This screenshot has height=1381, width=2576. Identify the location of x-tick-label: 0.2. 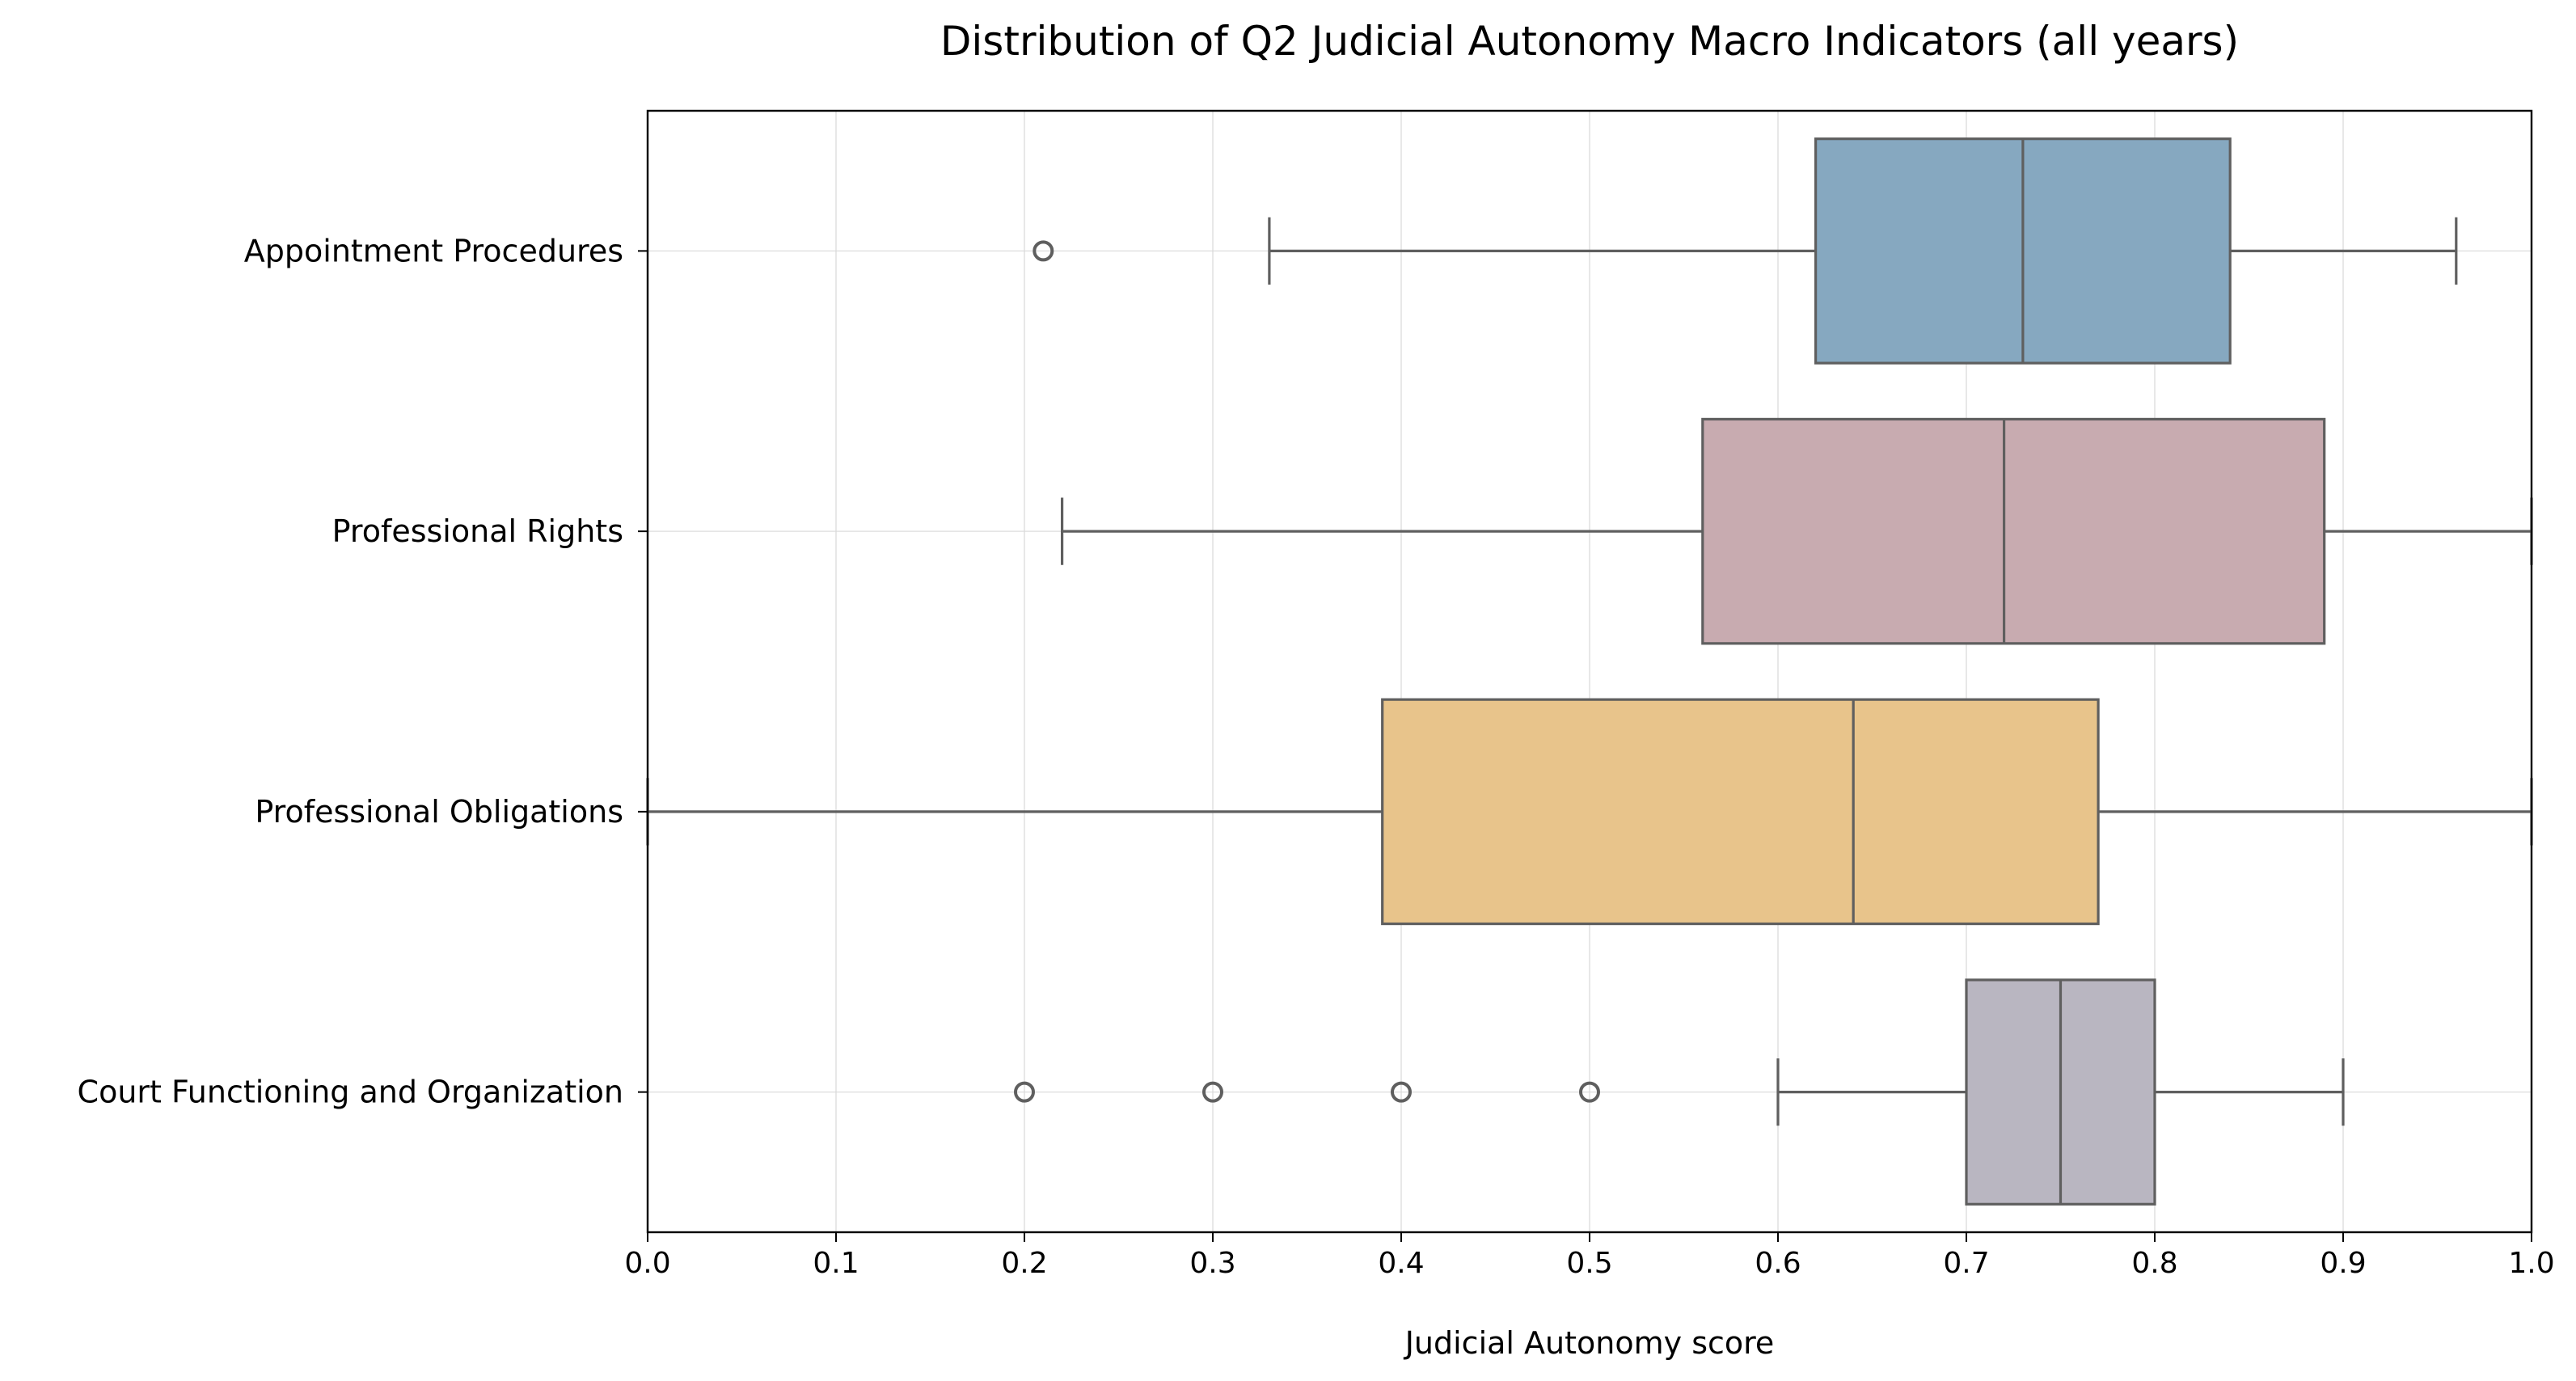
(1024, 1263).